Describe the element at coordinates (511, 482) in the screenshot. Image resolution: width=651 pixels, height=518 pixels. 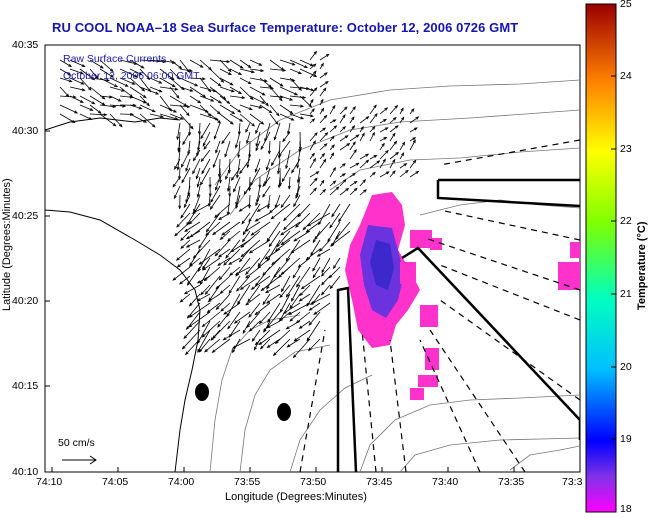
I see `x-tick-label: 73:35` at that location.